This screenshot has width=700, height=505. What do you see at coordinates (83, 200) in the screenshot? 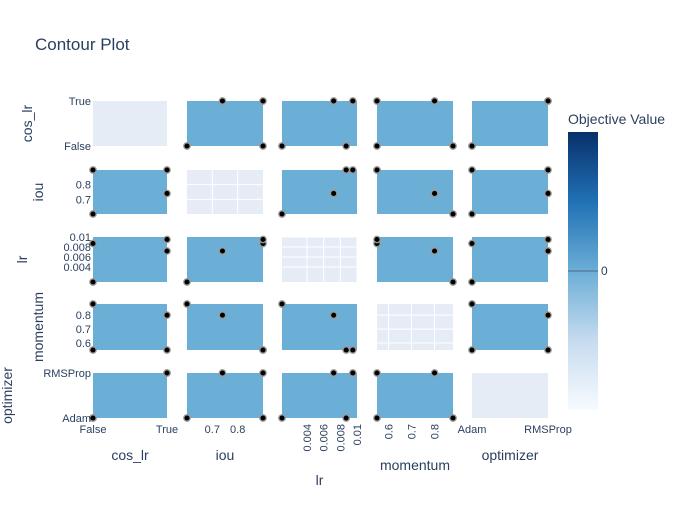
I see `y-tick-label-iou: 0.7` at bounding box center [83, 200].